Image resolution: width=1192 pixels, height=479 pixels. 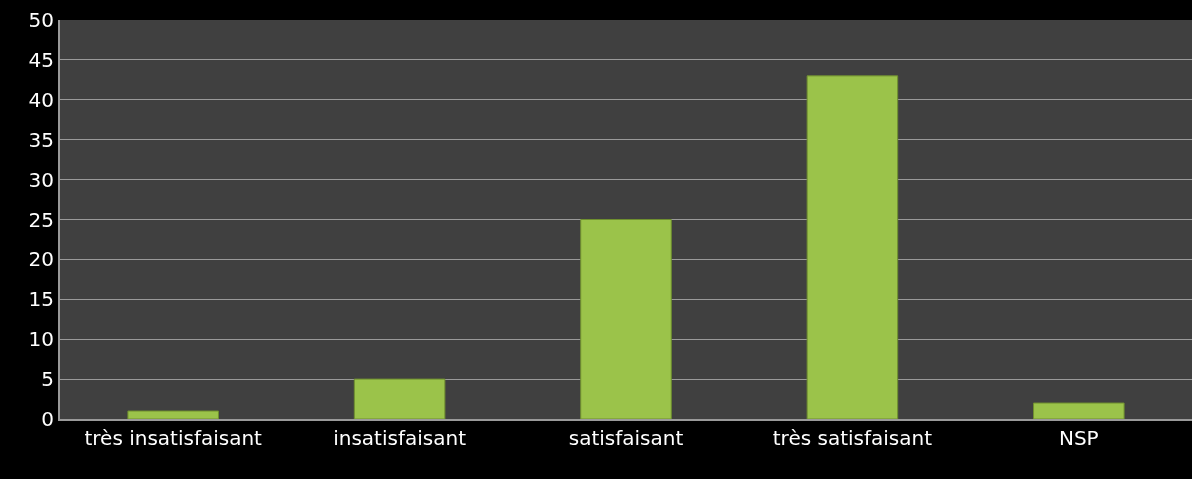 What do you see at coordinates (41, 139) in the screenshot?
I see `y-tick-label: 35` at bounding box center [41, 139].